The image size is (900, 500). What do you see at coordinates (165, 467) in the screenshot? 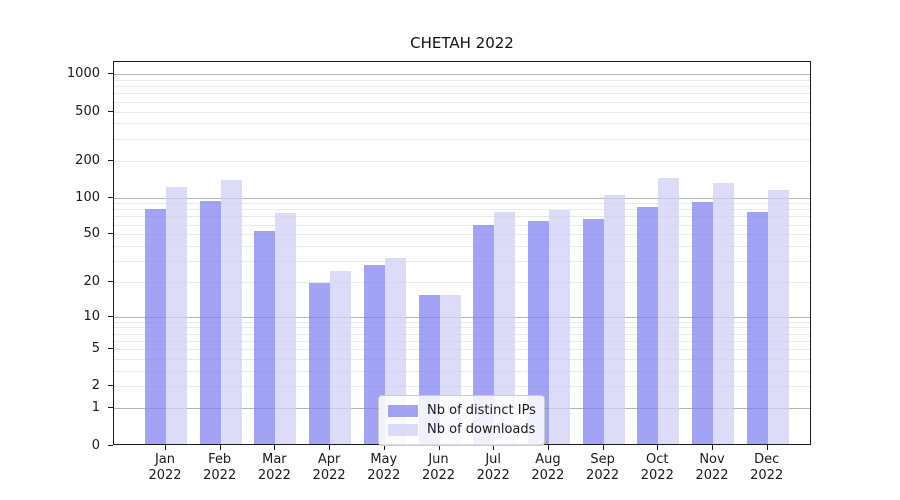
I see `x-tick-label: Jan 2022` at bounding box center [165, 467].